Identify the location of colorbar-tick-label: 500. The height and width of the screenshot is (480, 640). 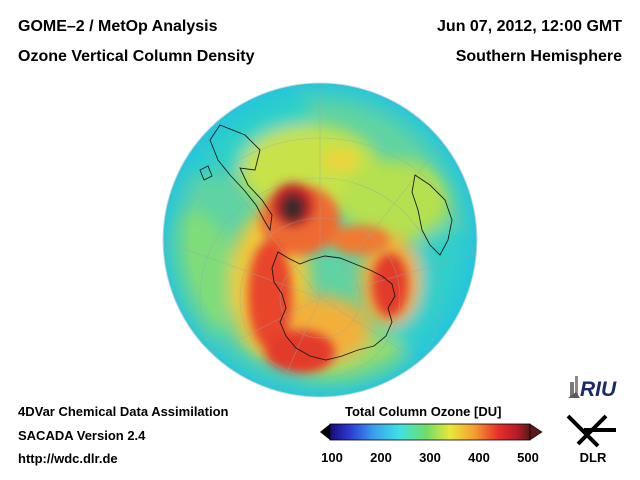
(528, 457).